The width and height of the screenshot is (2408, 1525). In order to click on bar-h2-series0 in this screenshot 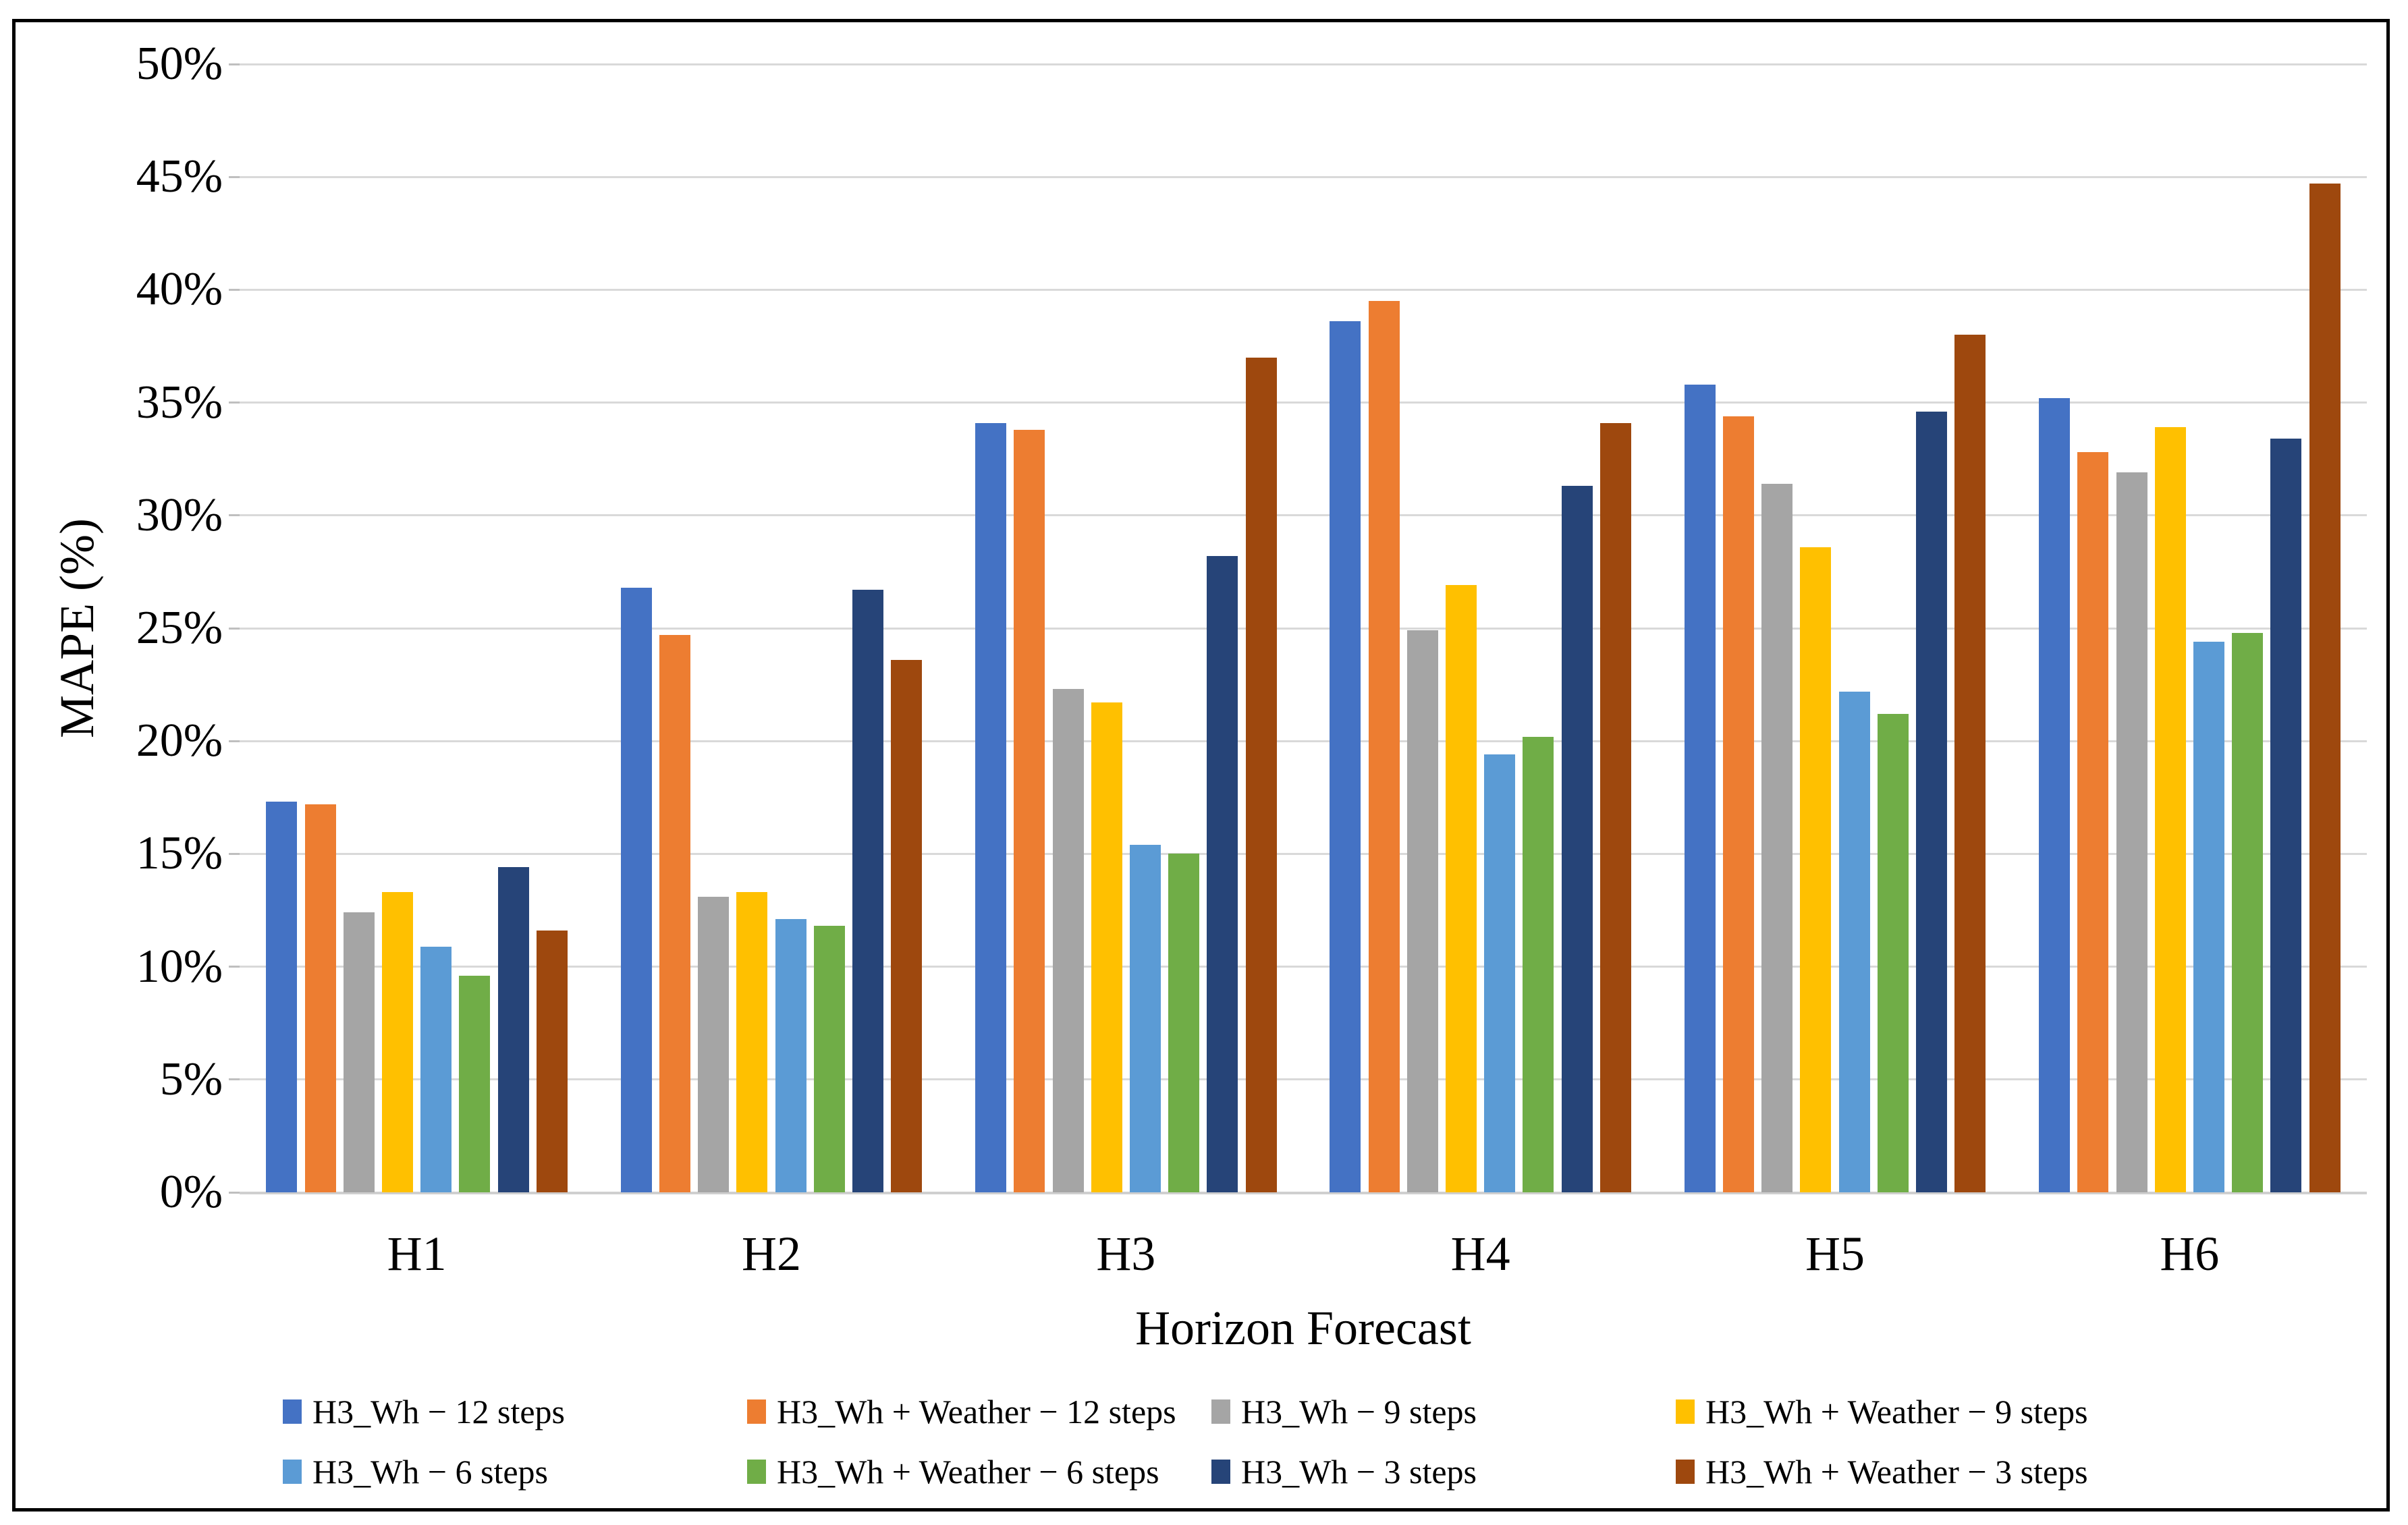, I will do `click(636, 890)`.